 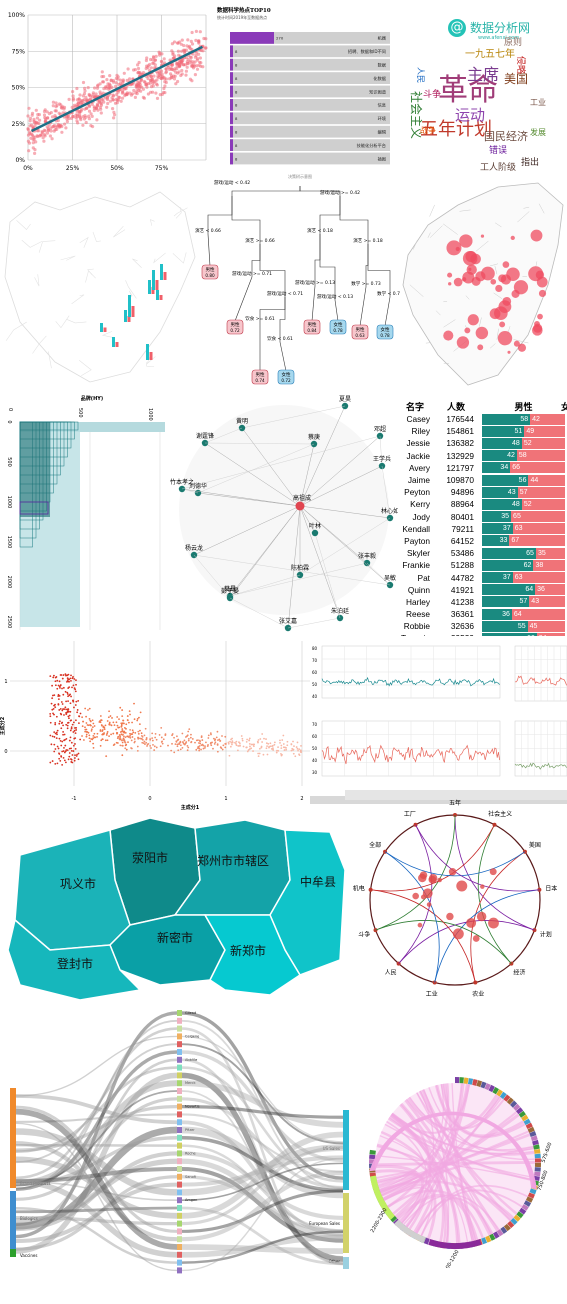 I want to click on bar-label: 环境, so click(x=382, y=118).